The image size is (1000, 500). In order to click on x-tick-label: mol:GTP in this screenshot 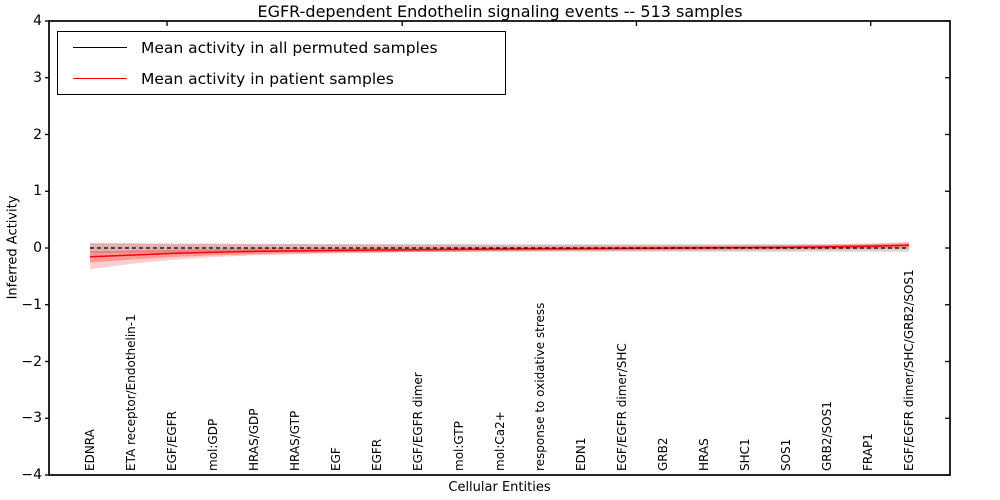, I will do `click(458, 446)`.